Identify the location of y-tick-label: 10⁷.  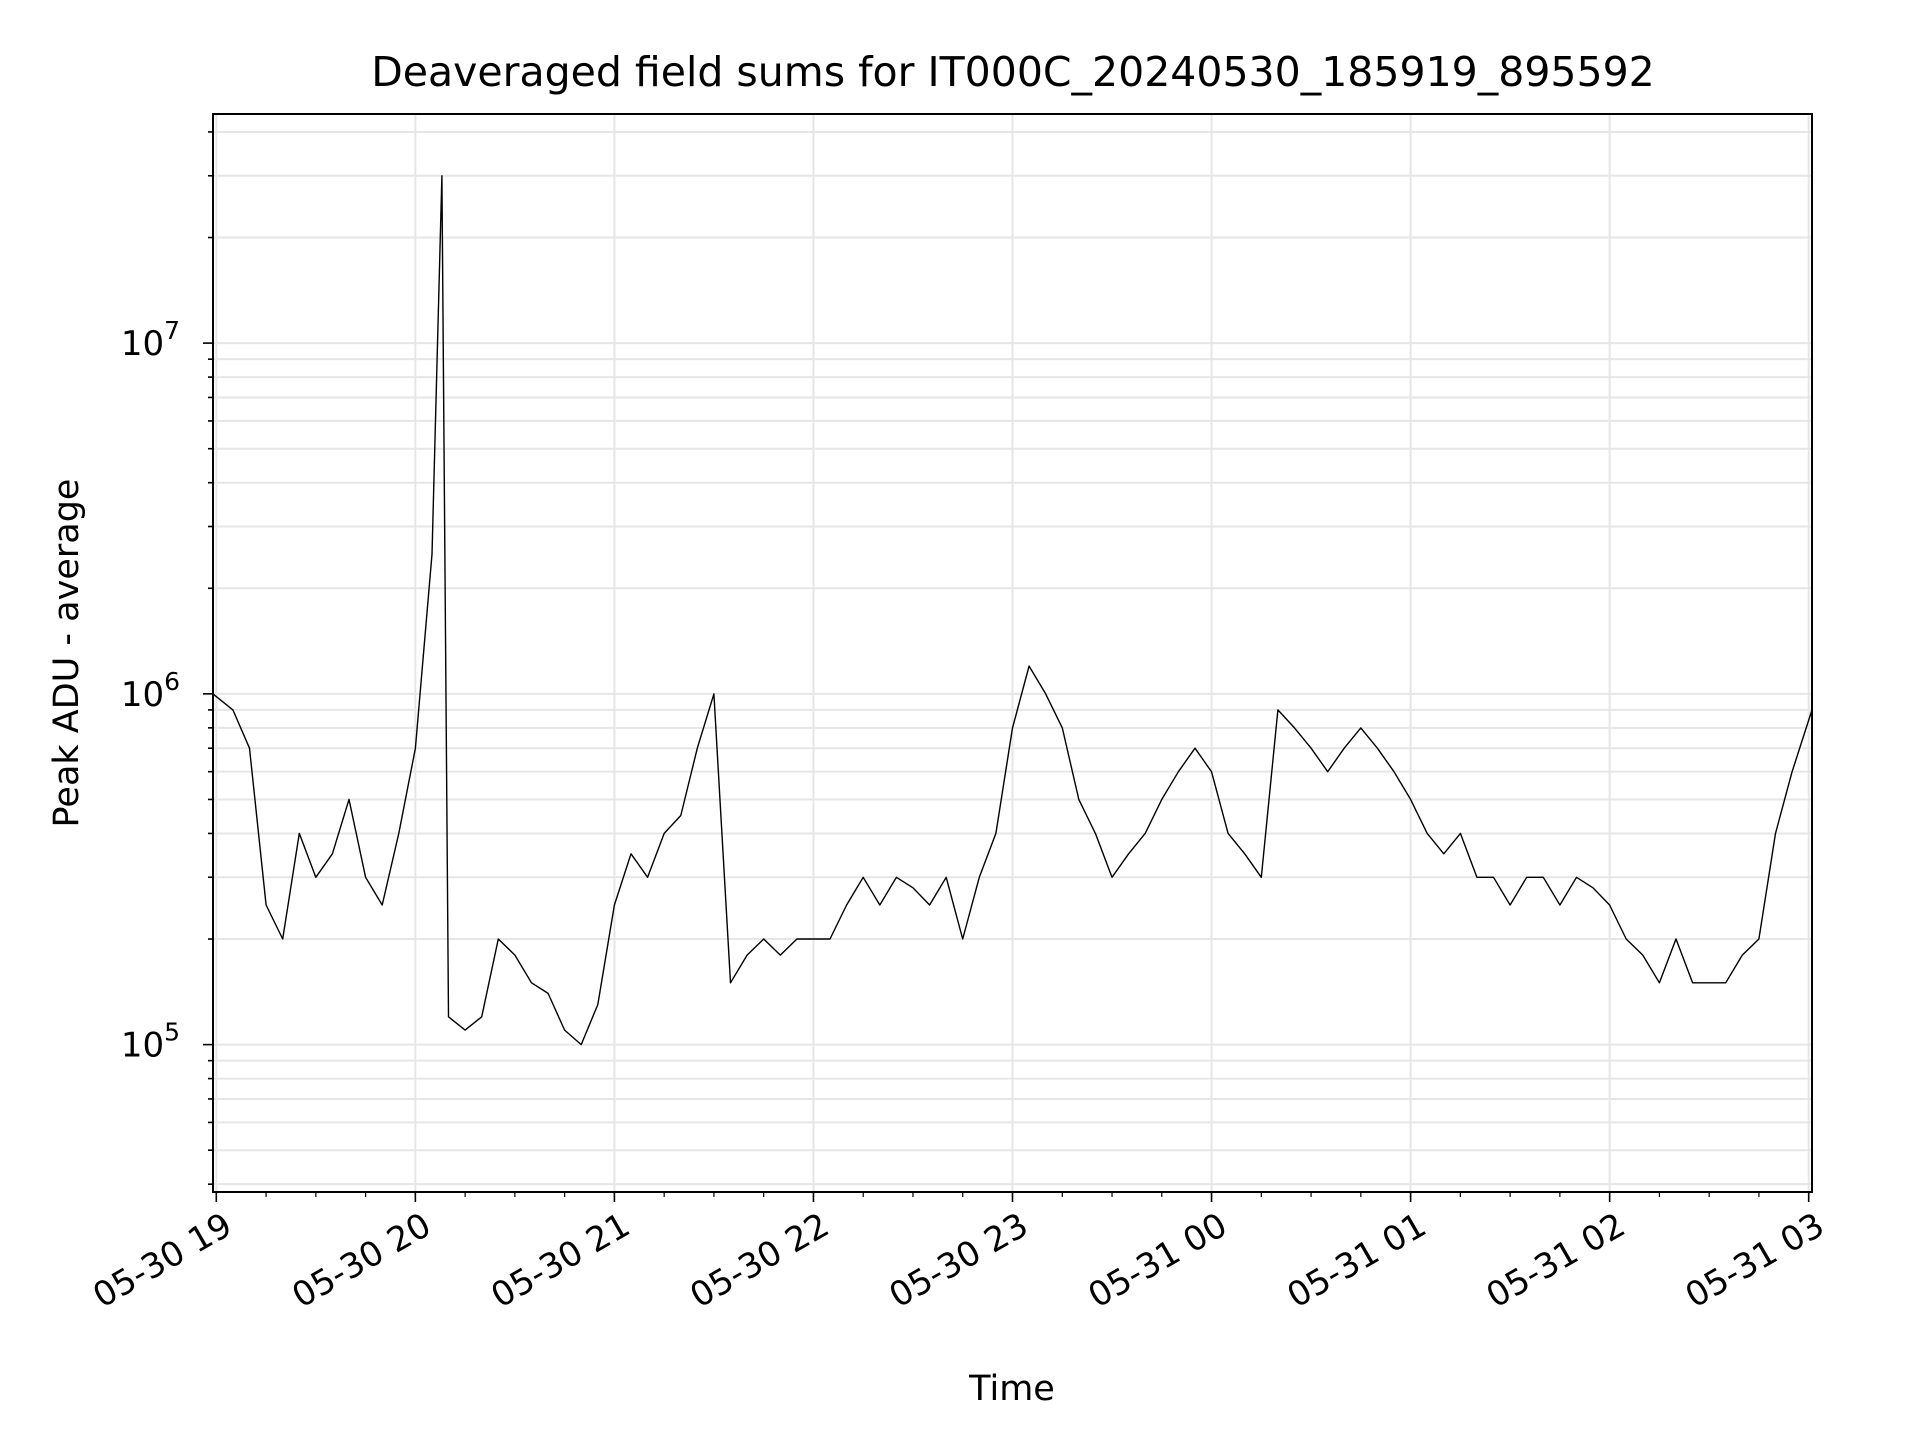
(150, 340).